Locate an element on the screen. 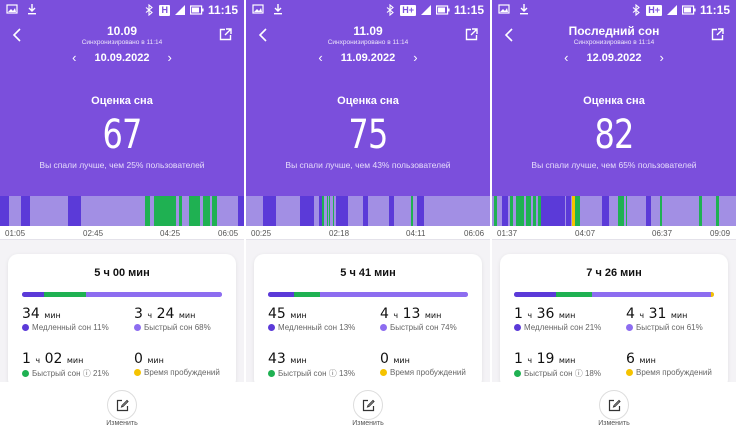 The width and height of the screenshot is (736, 425). timeline-axis: 00:25 02:18 04:11 06:06 is located at coordinates (368, 233).